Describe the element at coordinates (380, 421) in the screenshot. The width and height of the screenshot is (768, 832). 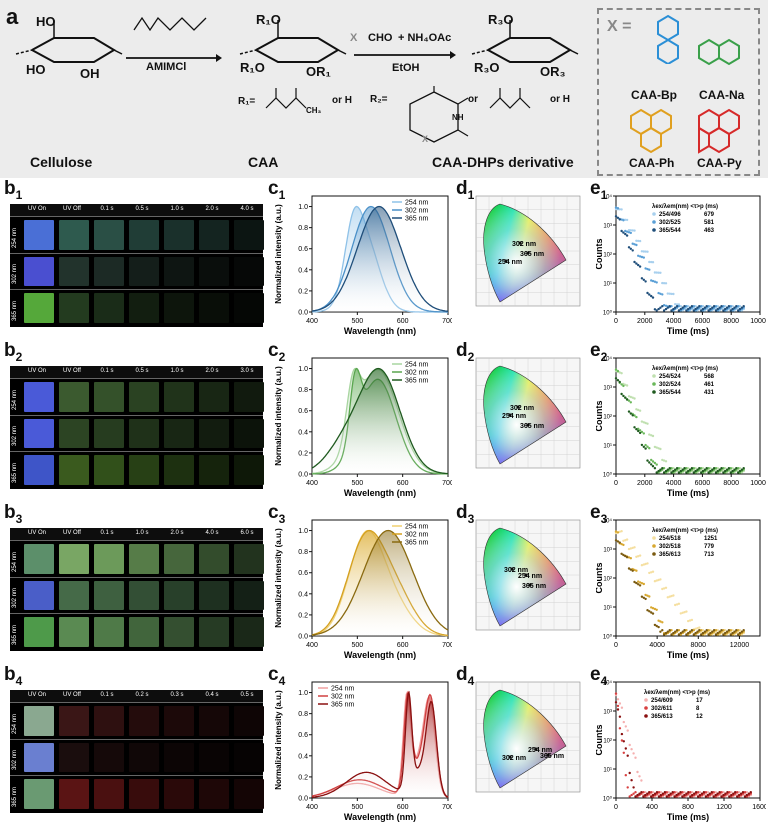
I see `spectrum-fill` at that location.